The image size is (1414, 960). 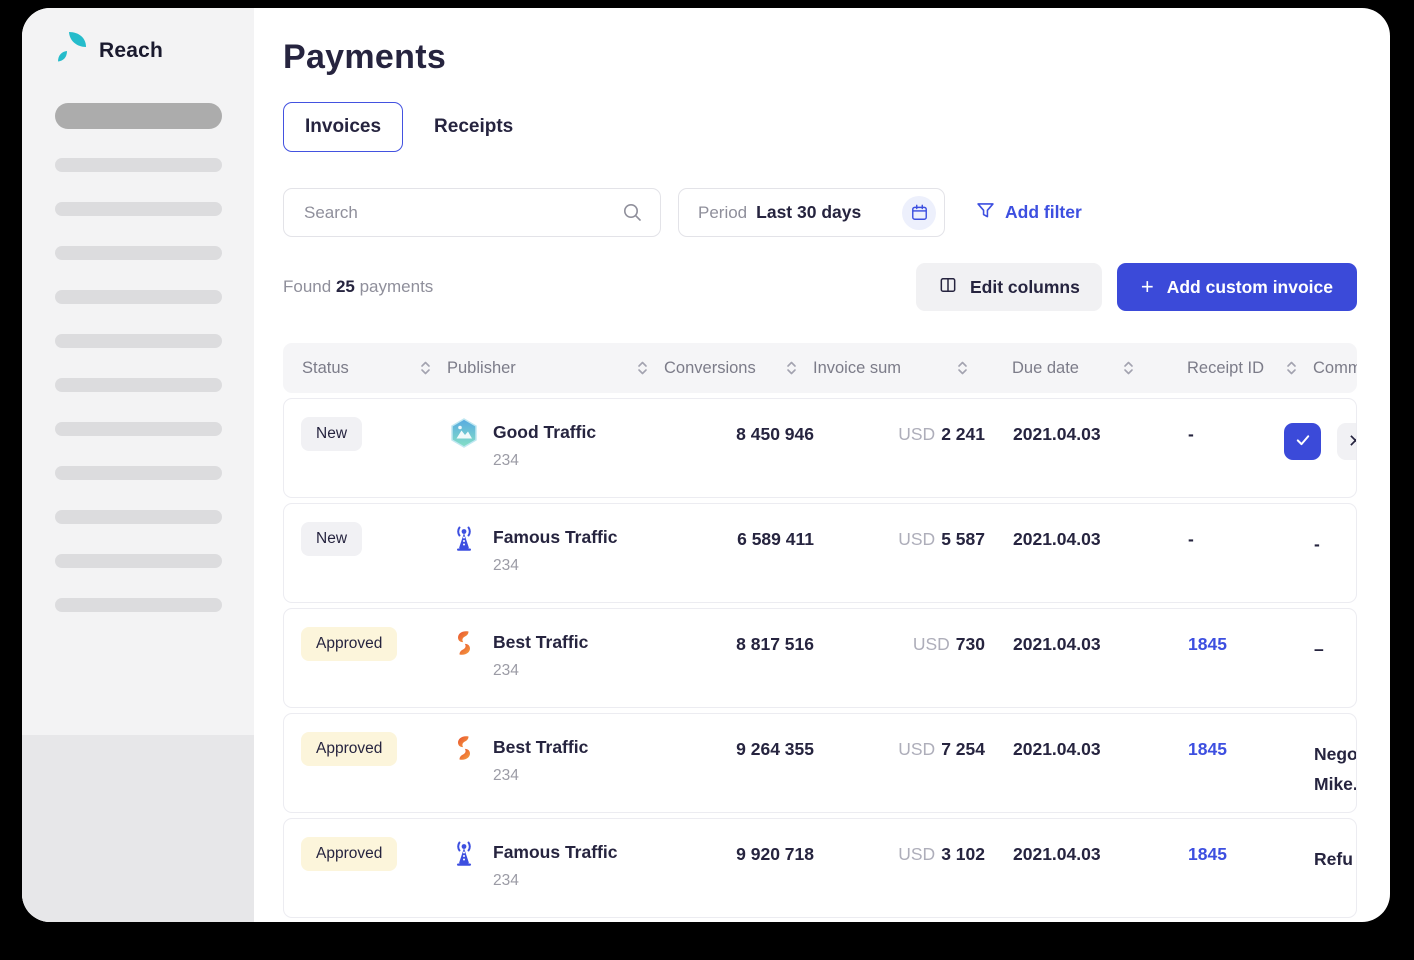 I want to click on comment-value: Refu, so click(x=1333, y=859).